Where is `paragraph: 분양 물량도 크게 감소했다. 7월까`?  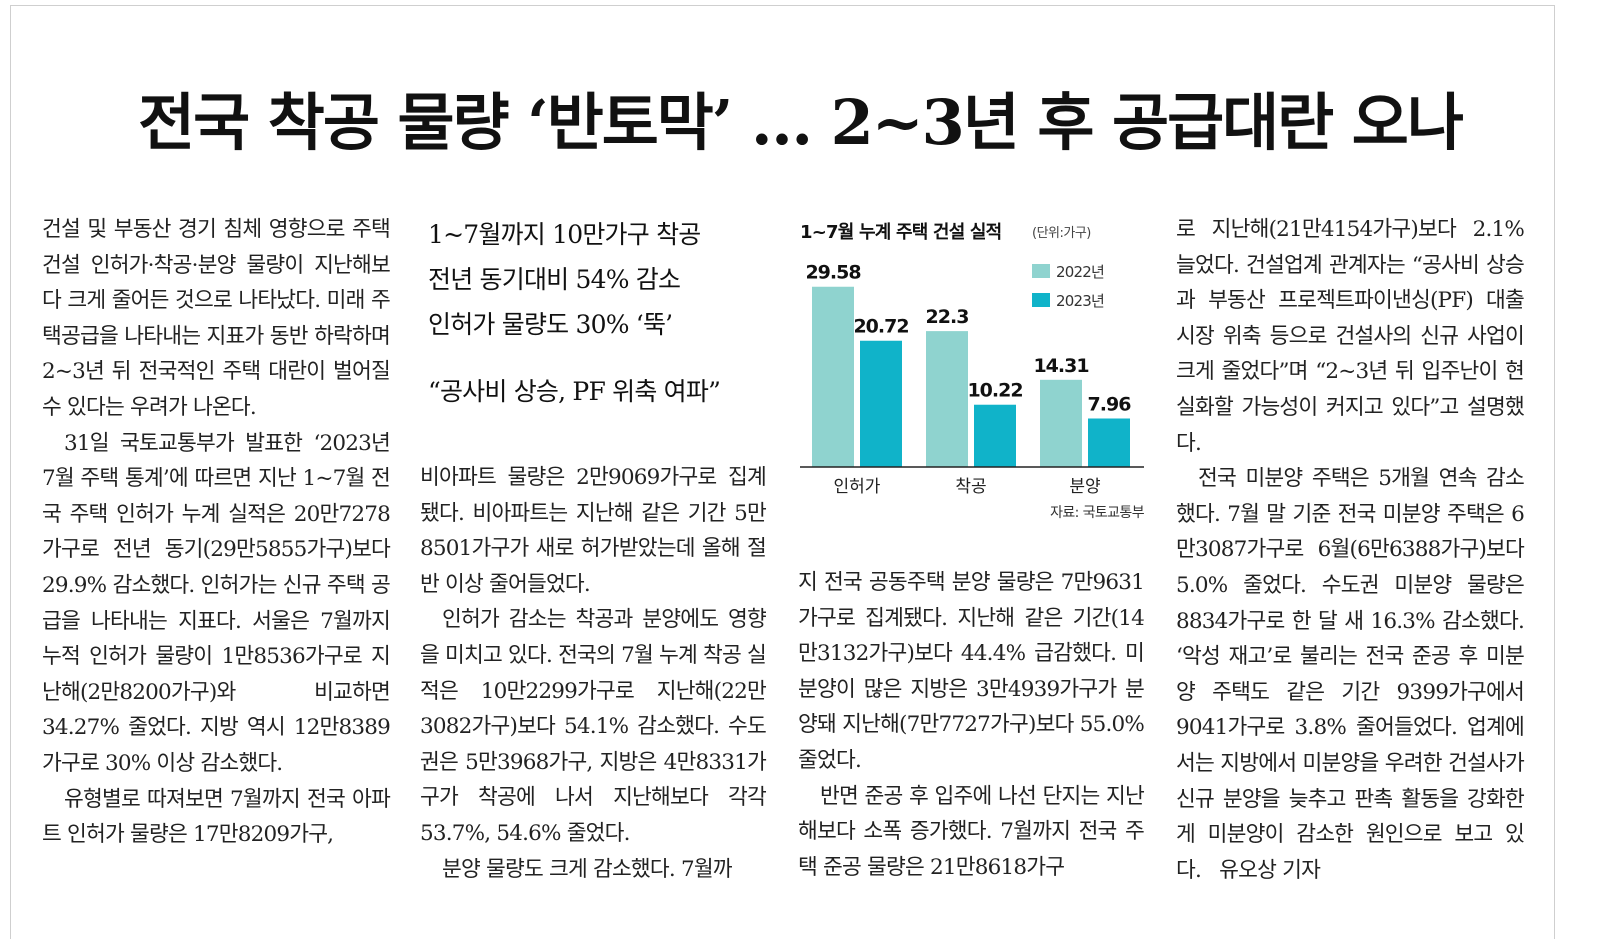
paragraph: 분양 물량도 크게 감소했다. 7월까 is located at coordinates (587, 869).